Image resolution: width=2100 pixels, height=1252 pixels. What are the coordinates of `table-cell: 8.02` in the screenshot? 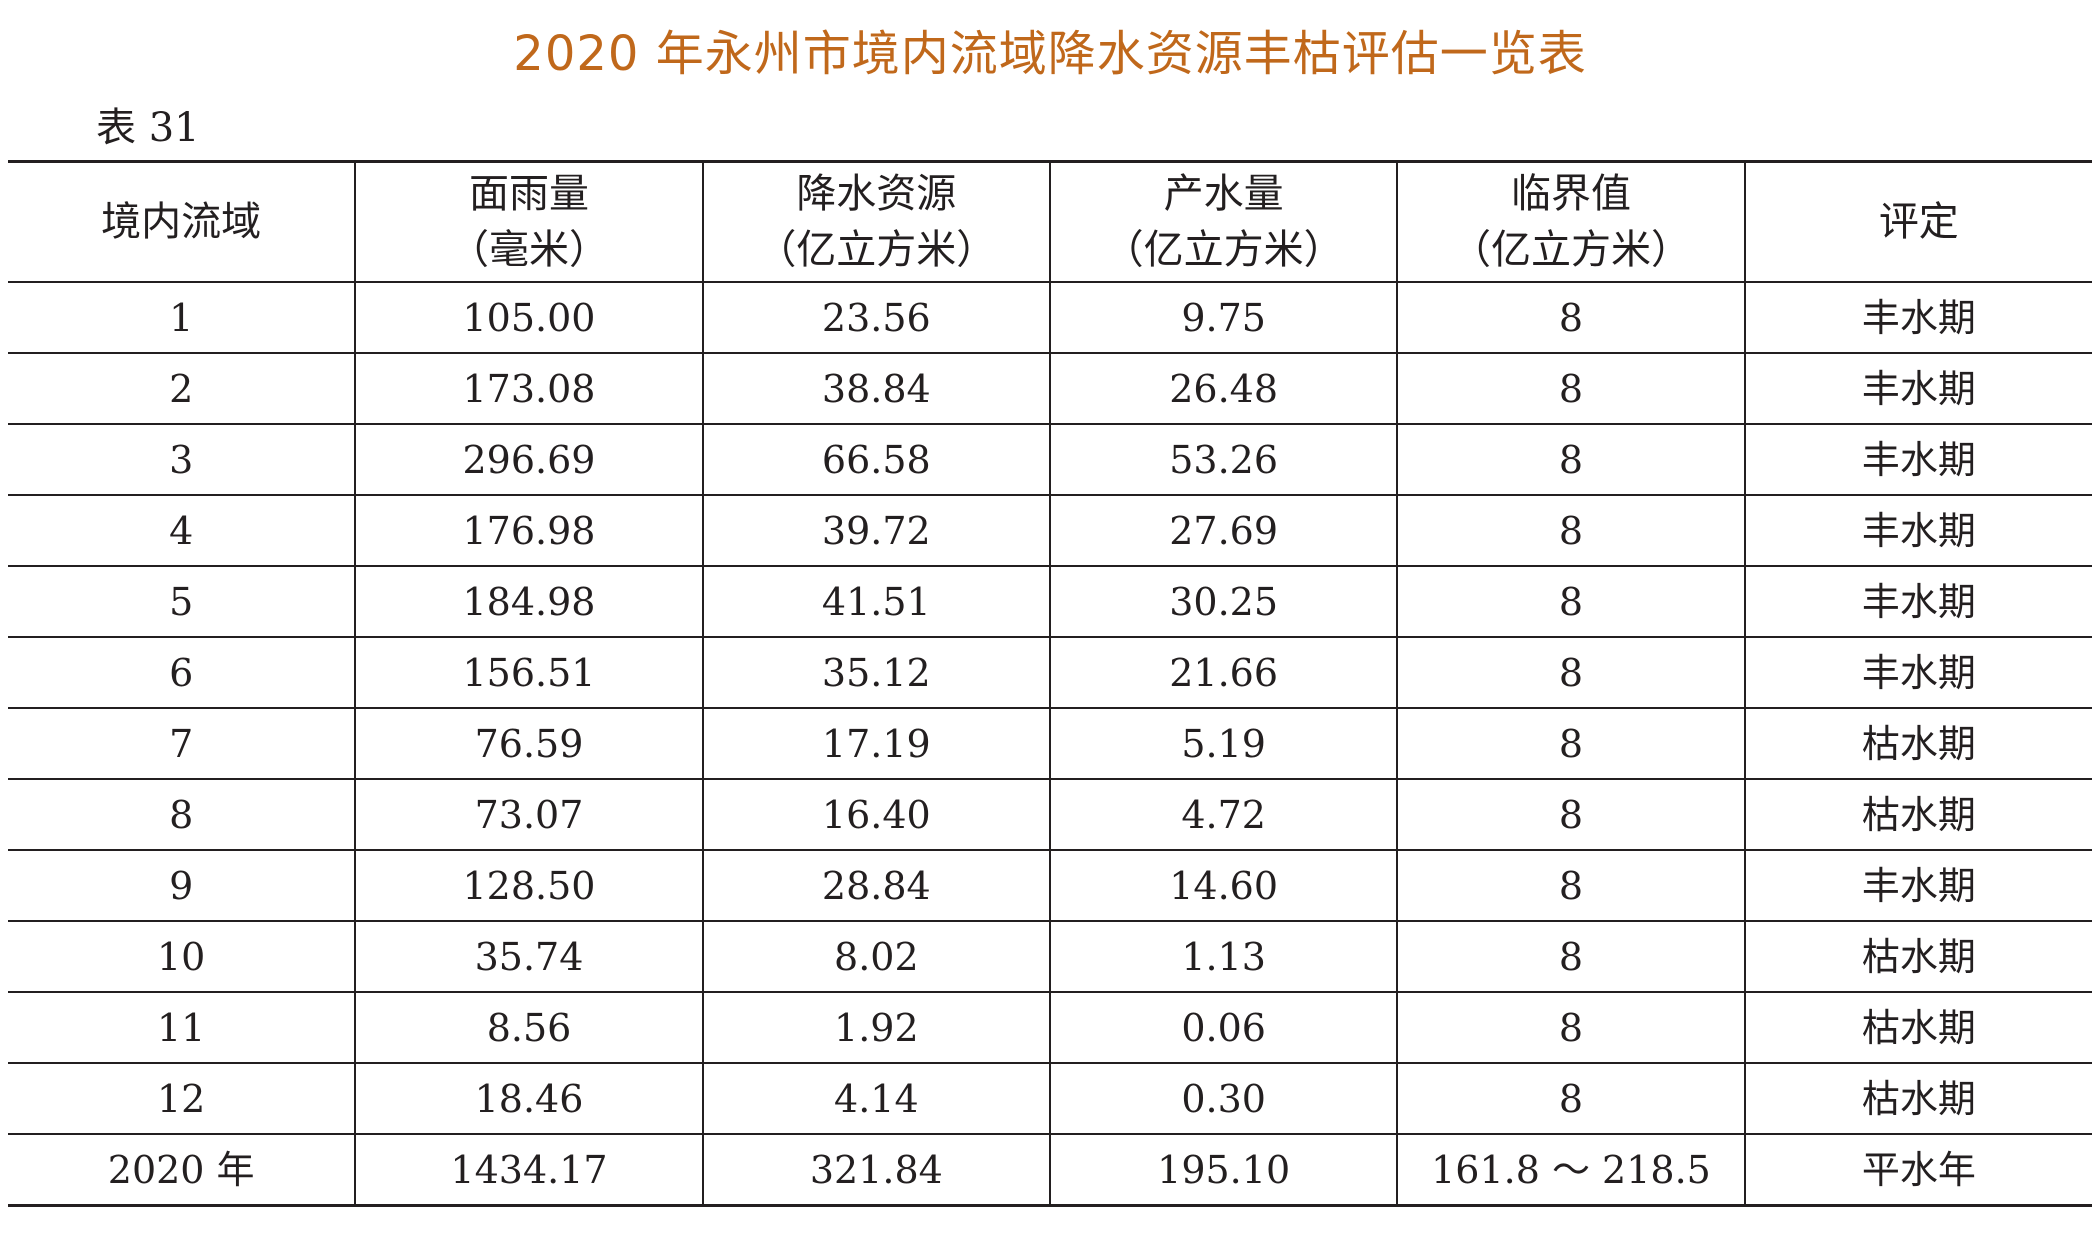 It's located at (875, 956).